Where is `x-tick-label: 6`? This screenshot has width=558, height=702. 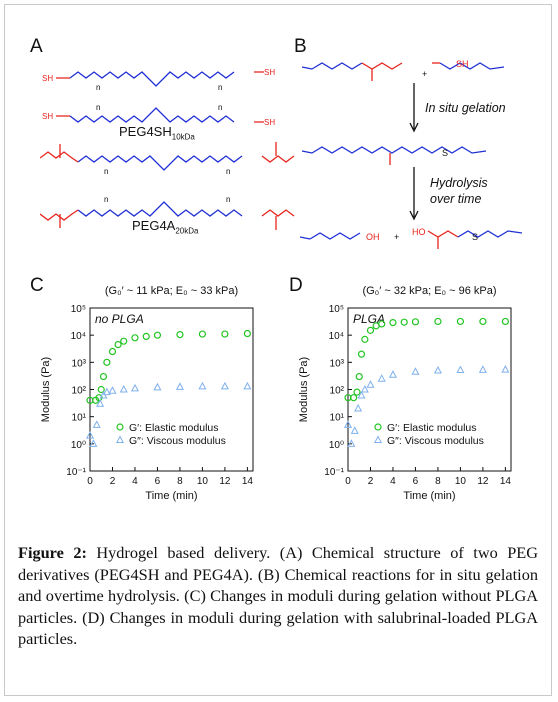 x-tick-label: 6 is located at coordinates (416, 481).